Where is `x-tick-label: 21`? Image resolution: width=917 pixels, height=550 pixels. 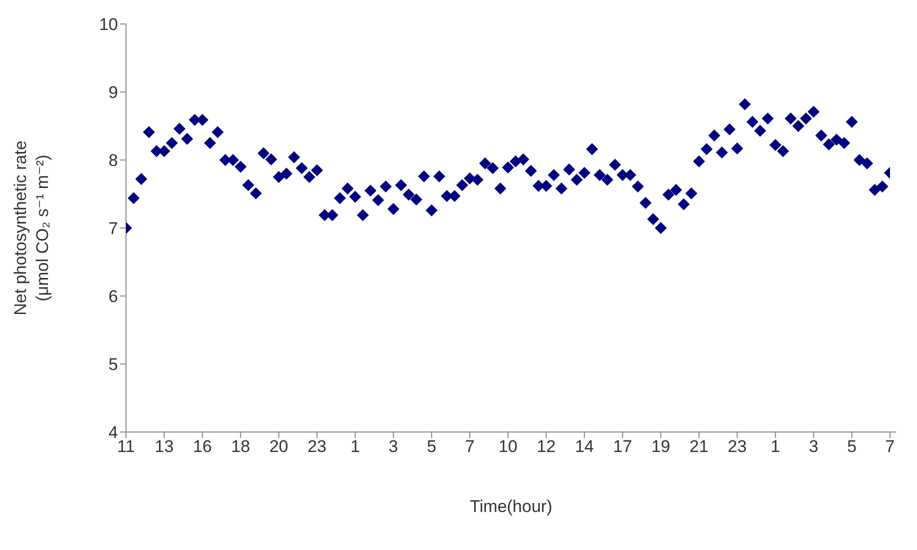
x-tick-label: 21 is located at coordinates (699, 446).